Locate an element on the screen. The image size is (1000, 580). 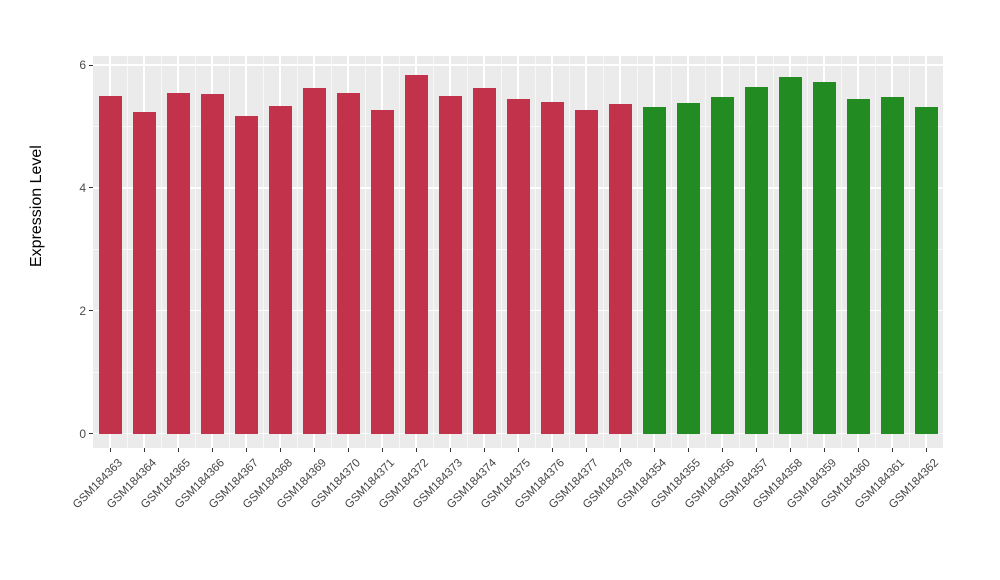
bar-GSM184359 is located at coordinates (824, 258).